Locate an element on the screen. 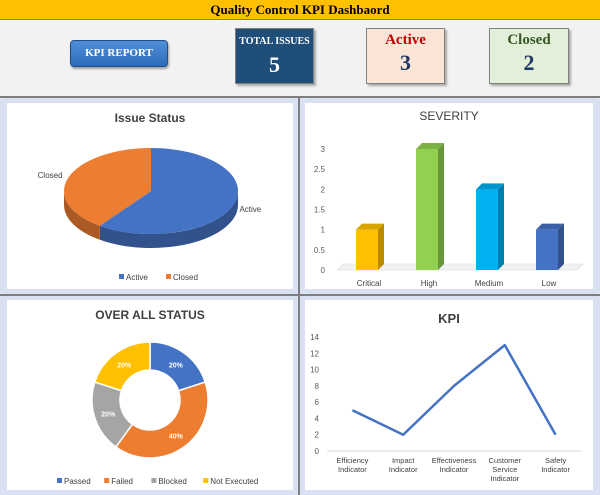 The image size is (600, 495). y-tick-label: 6 is located at coordinates (317, 402).